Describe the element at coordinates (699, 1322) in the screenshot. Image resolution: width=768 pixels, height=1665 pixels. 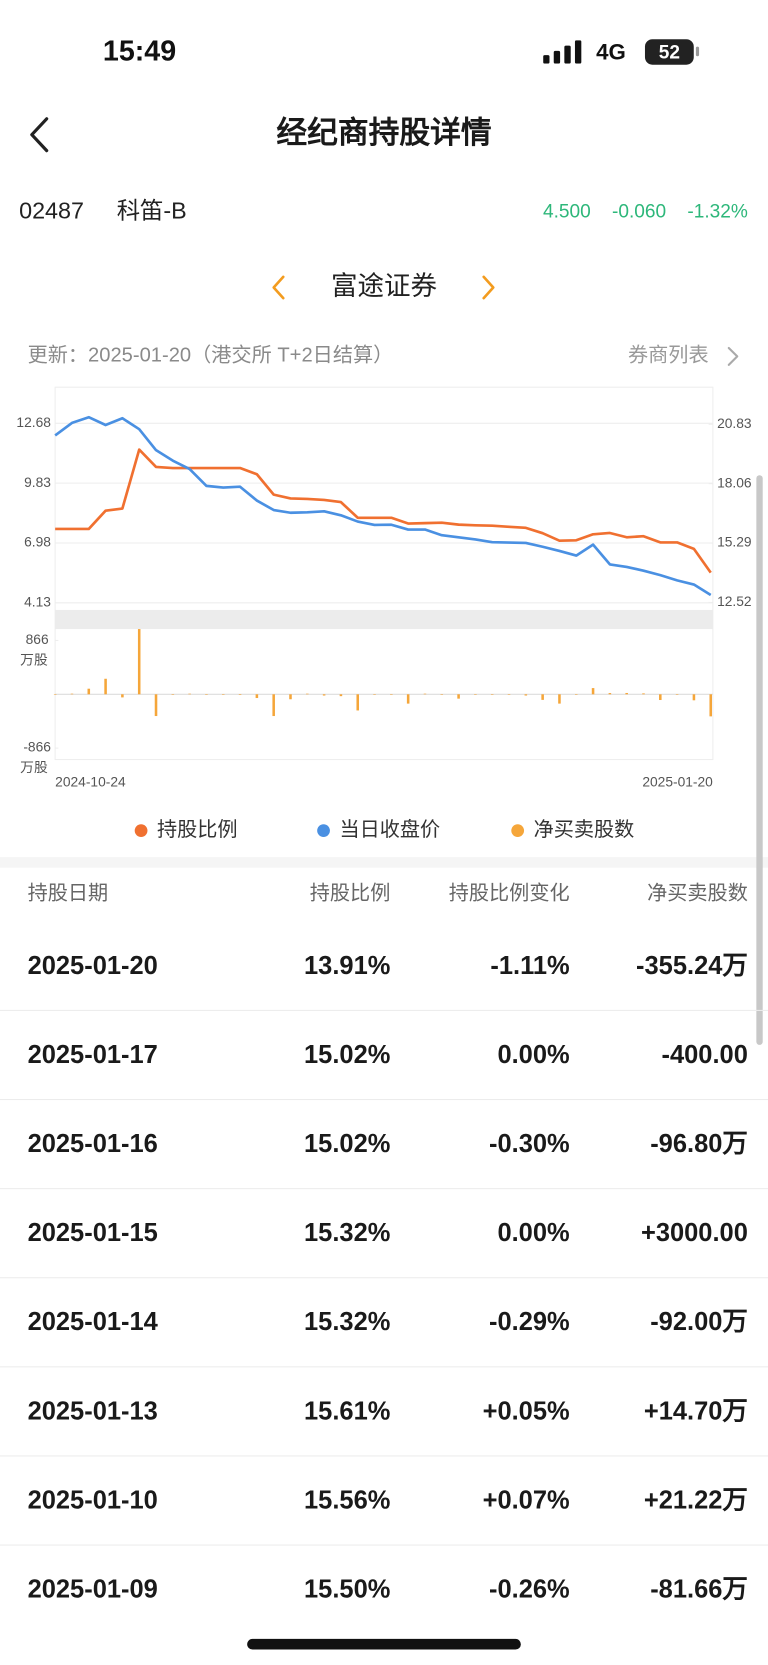
I see `table-cell: -92.00万` at that location.